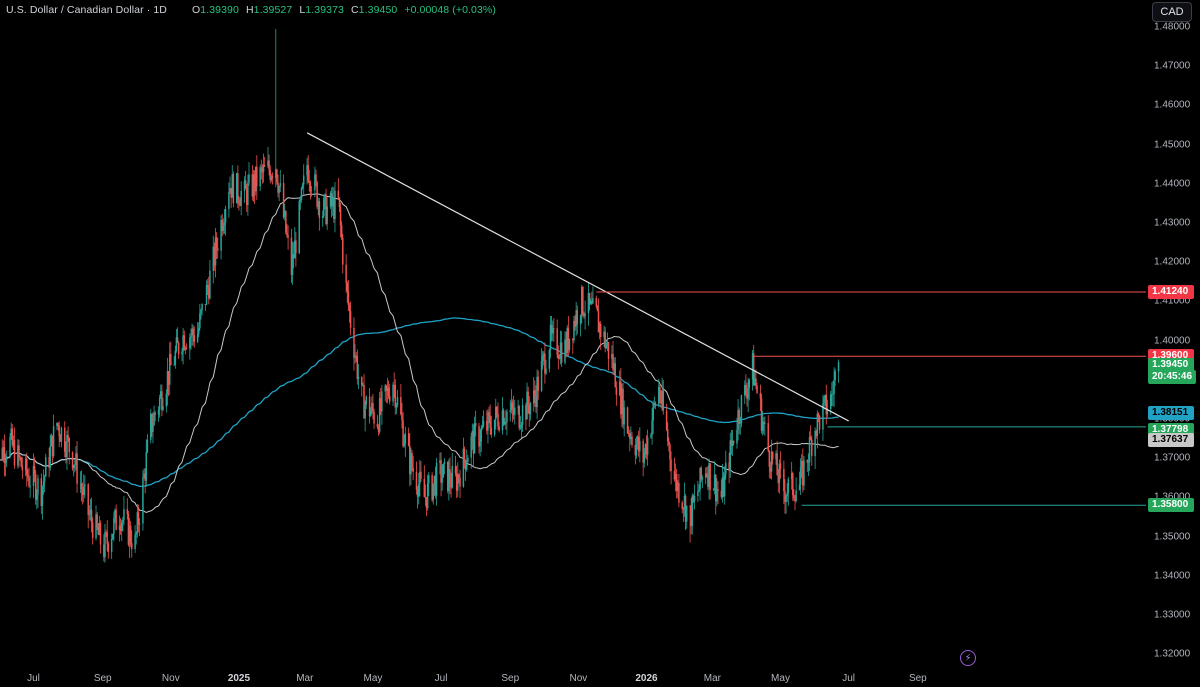  What do you see at coordinates (968, 658) in the screenshot?
I see `lightning-icon: ⚡` at bounding box center [968, 658].